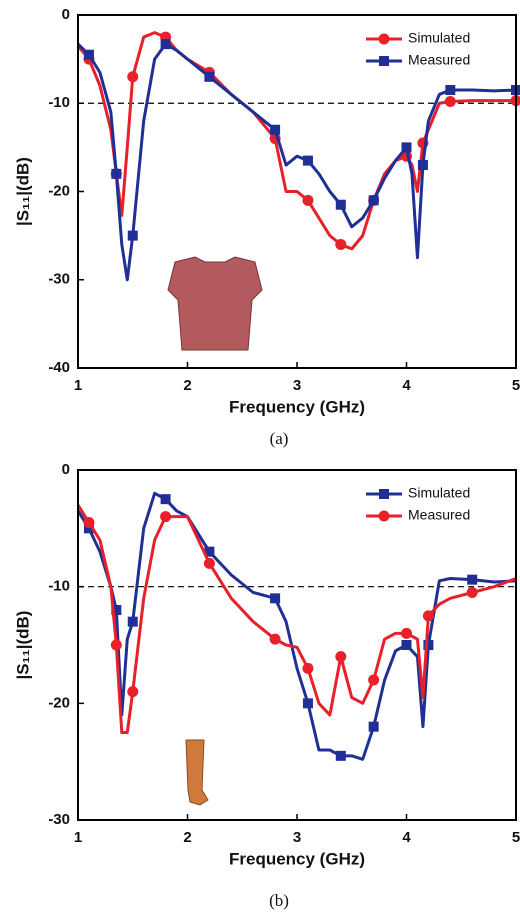 The height and width of the screenshot is (915, 520). Describe the element at coordinates (59, 367) in the screenshot. I see `y-tick-label: -40` at that location.